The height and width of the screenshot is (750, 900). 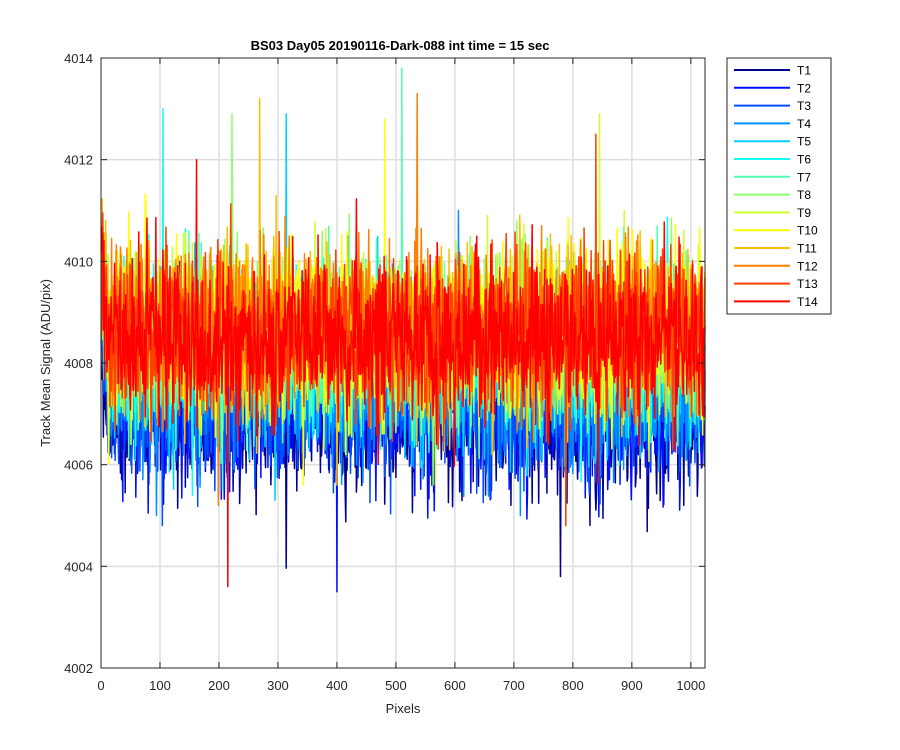 I want to click on x-axis-tick-labels: 0 100 200 300 400 500 600 700 800 900 1000, so click(x=401, y=685).